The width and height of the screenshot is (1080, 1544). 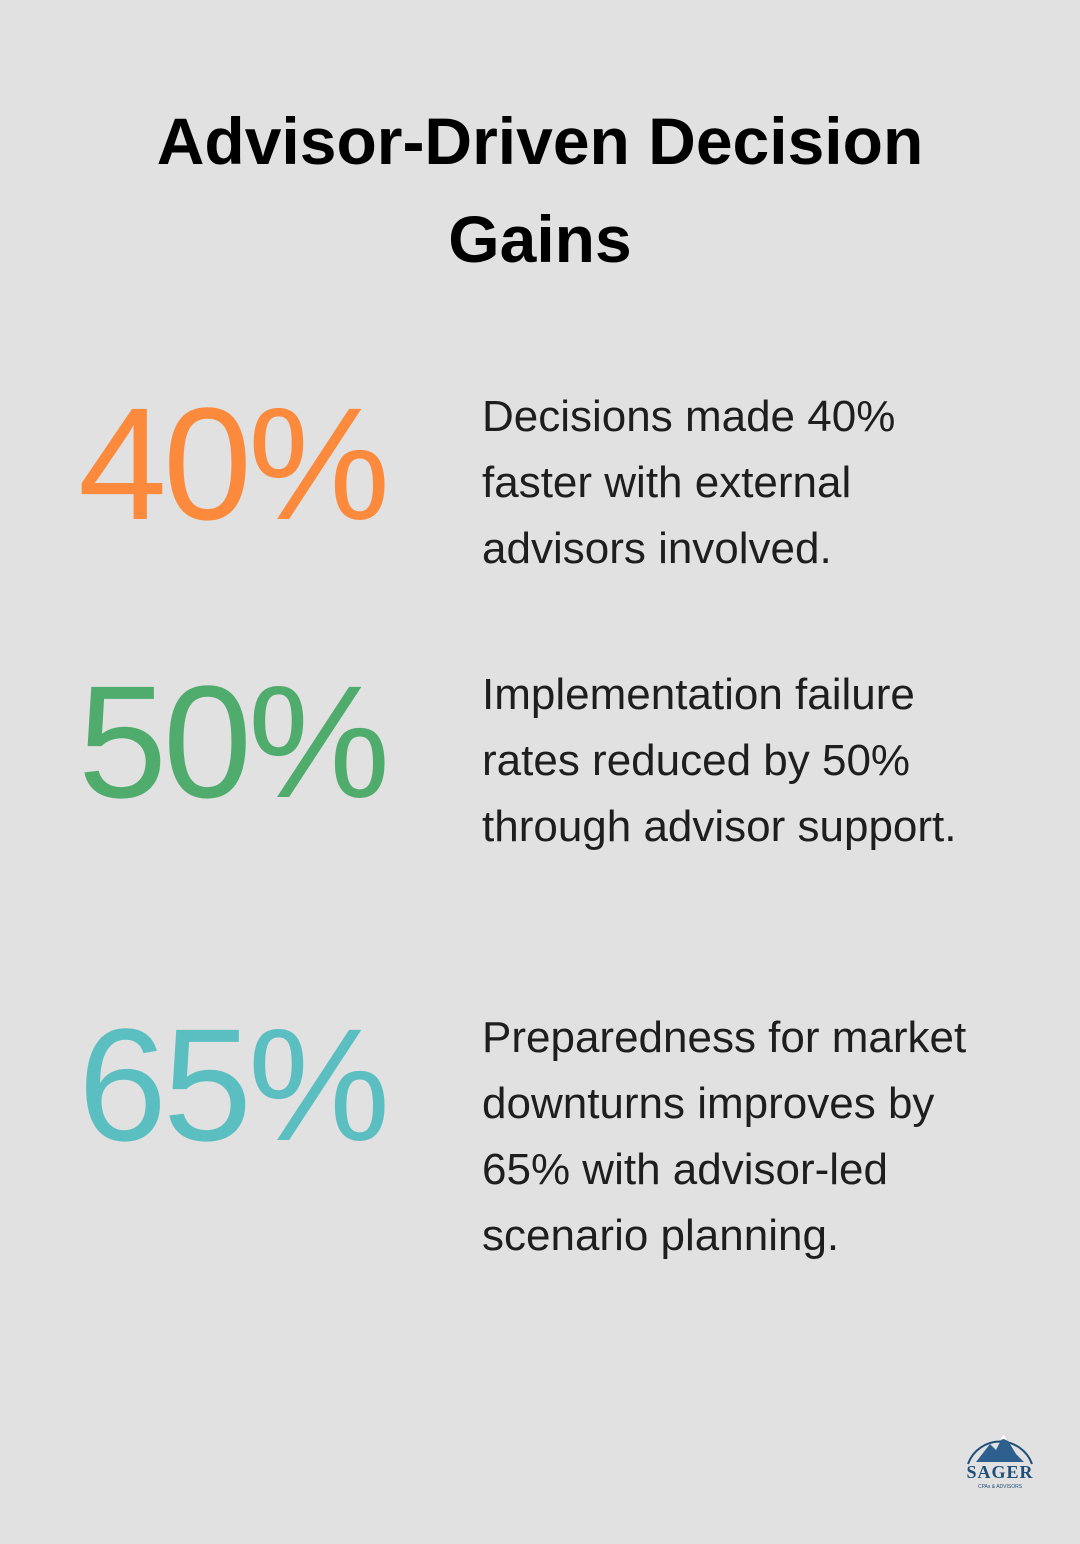 What do you see at coordinates (1000, 1487) in the screenshot?
I see `logo-tagline: CPAs & ADVISORS` at bounding box center [1000, 1487].